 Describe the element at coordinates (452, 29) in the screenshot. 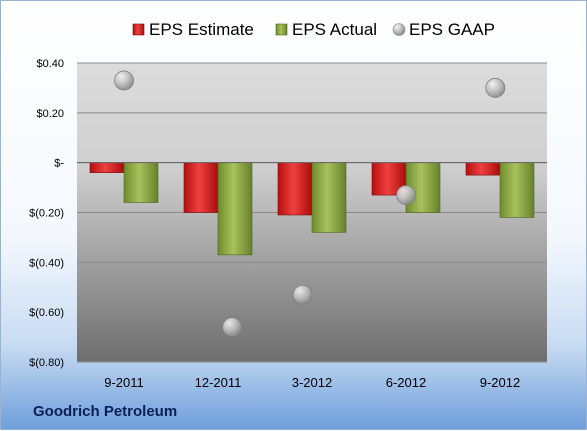

I see `legend-label: EPS GAAP` at that location.